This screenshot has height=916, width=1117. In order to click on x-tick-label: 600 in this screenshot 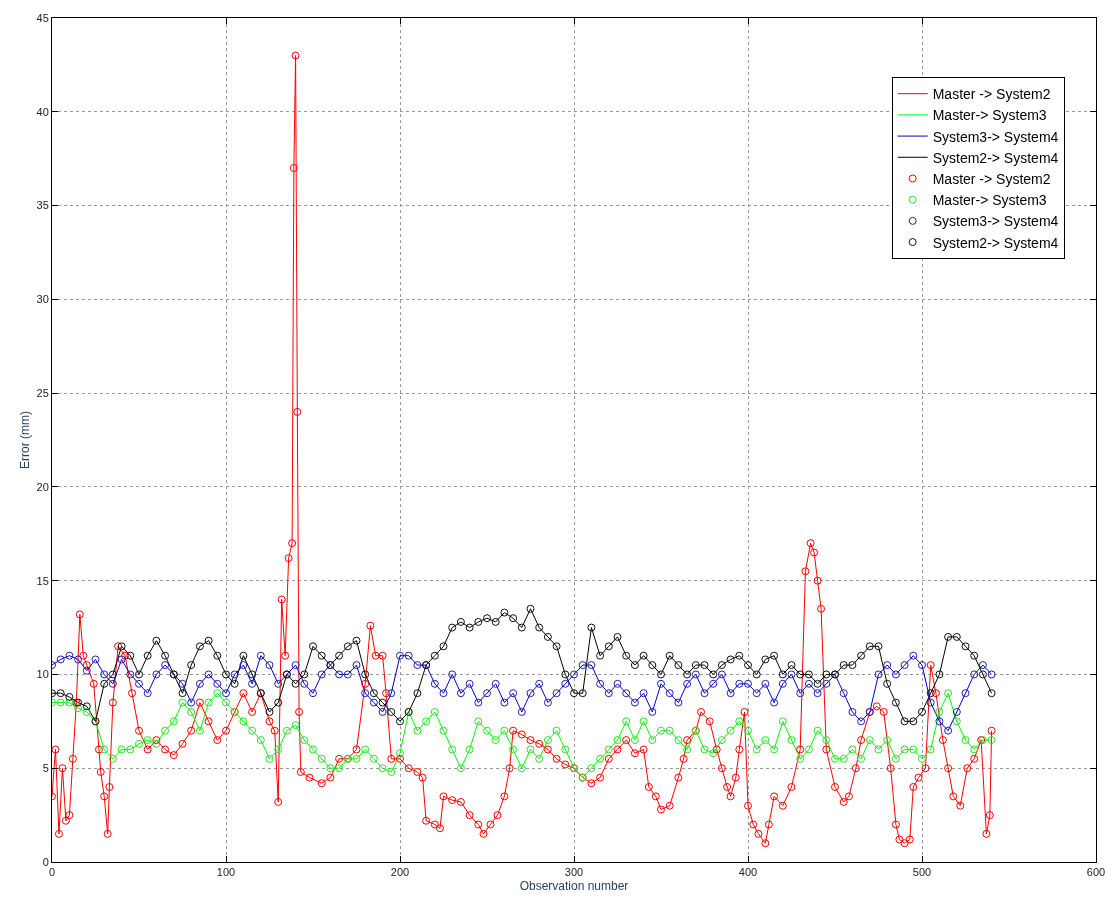, I will do `click(1096, 872)`.